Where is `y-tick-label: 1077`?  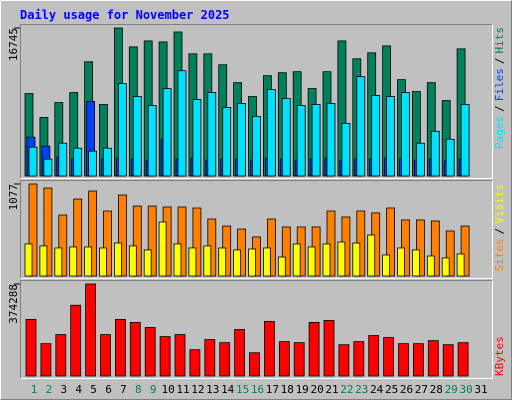 y-tick-label: 1077 is located at coordinates (13, 197).